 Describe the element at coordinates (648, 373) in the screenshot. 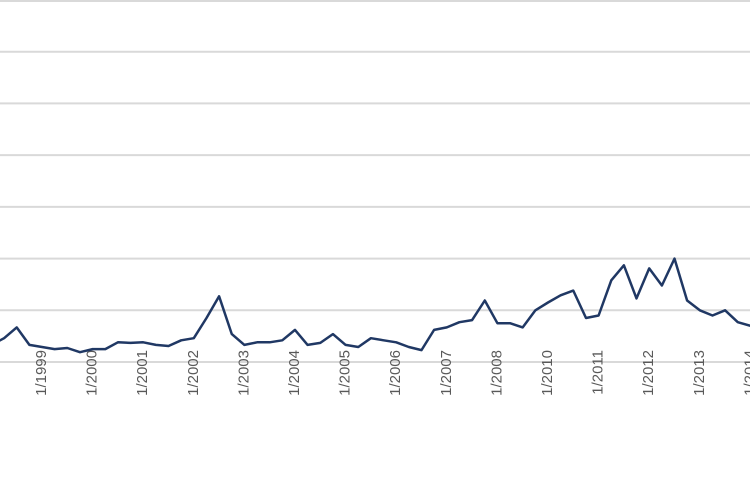

I see `x-tick-label: 1/2012` at that location.